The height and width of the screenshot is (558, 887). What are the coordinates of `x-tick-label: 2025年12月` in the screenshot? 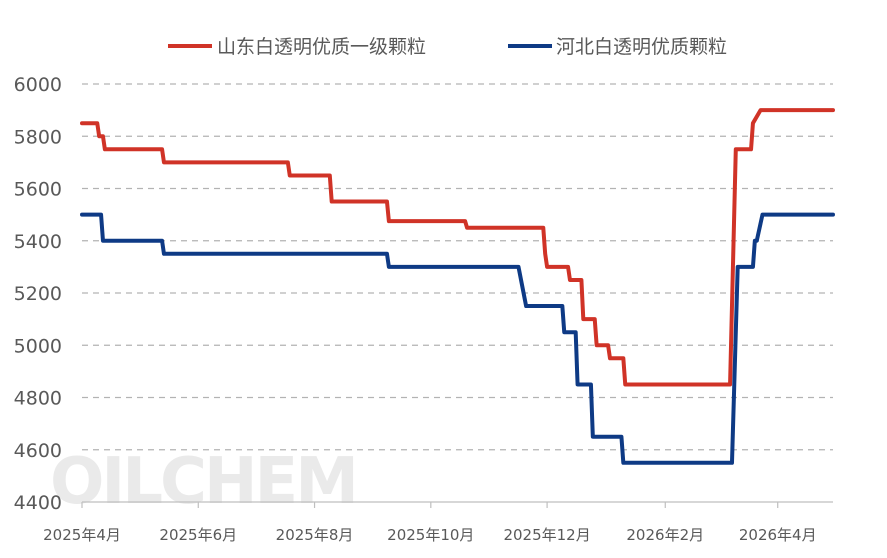 It's located at (546, 535).